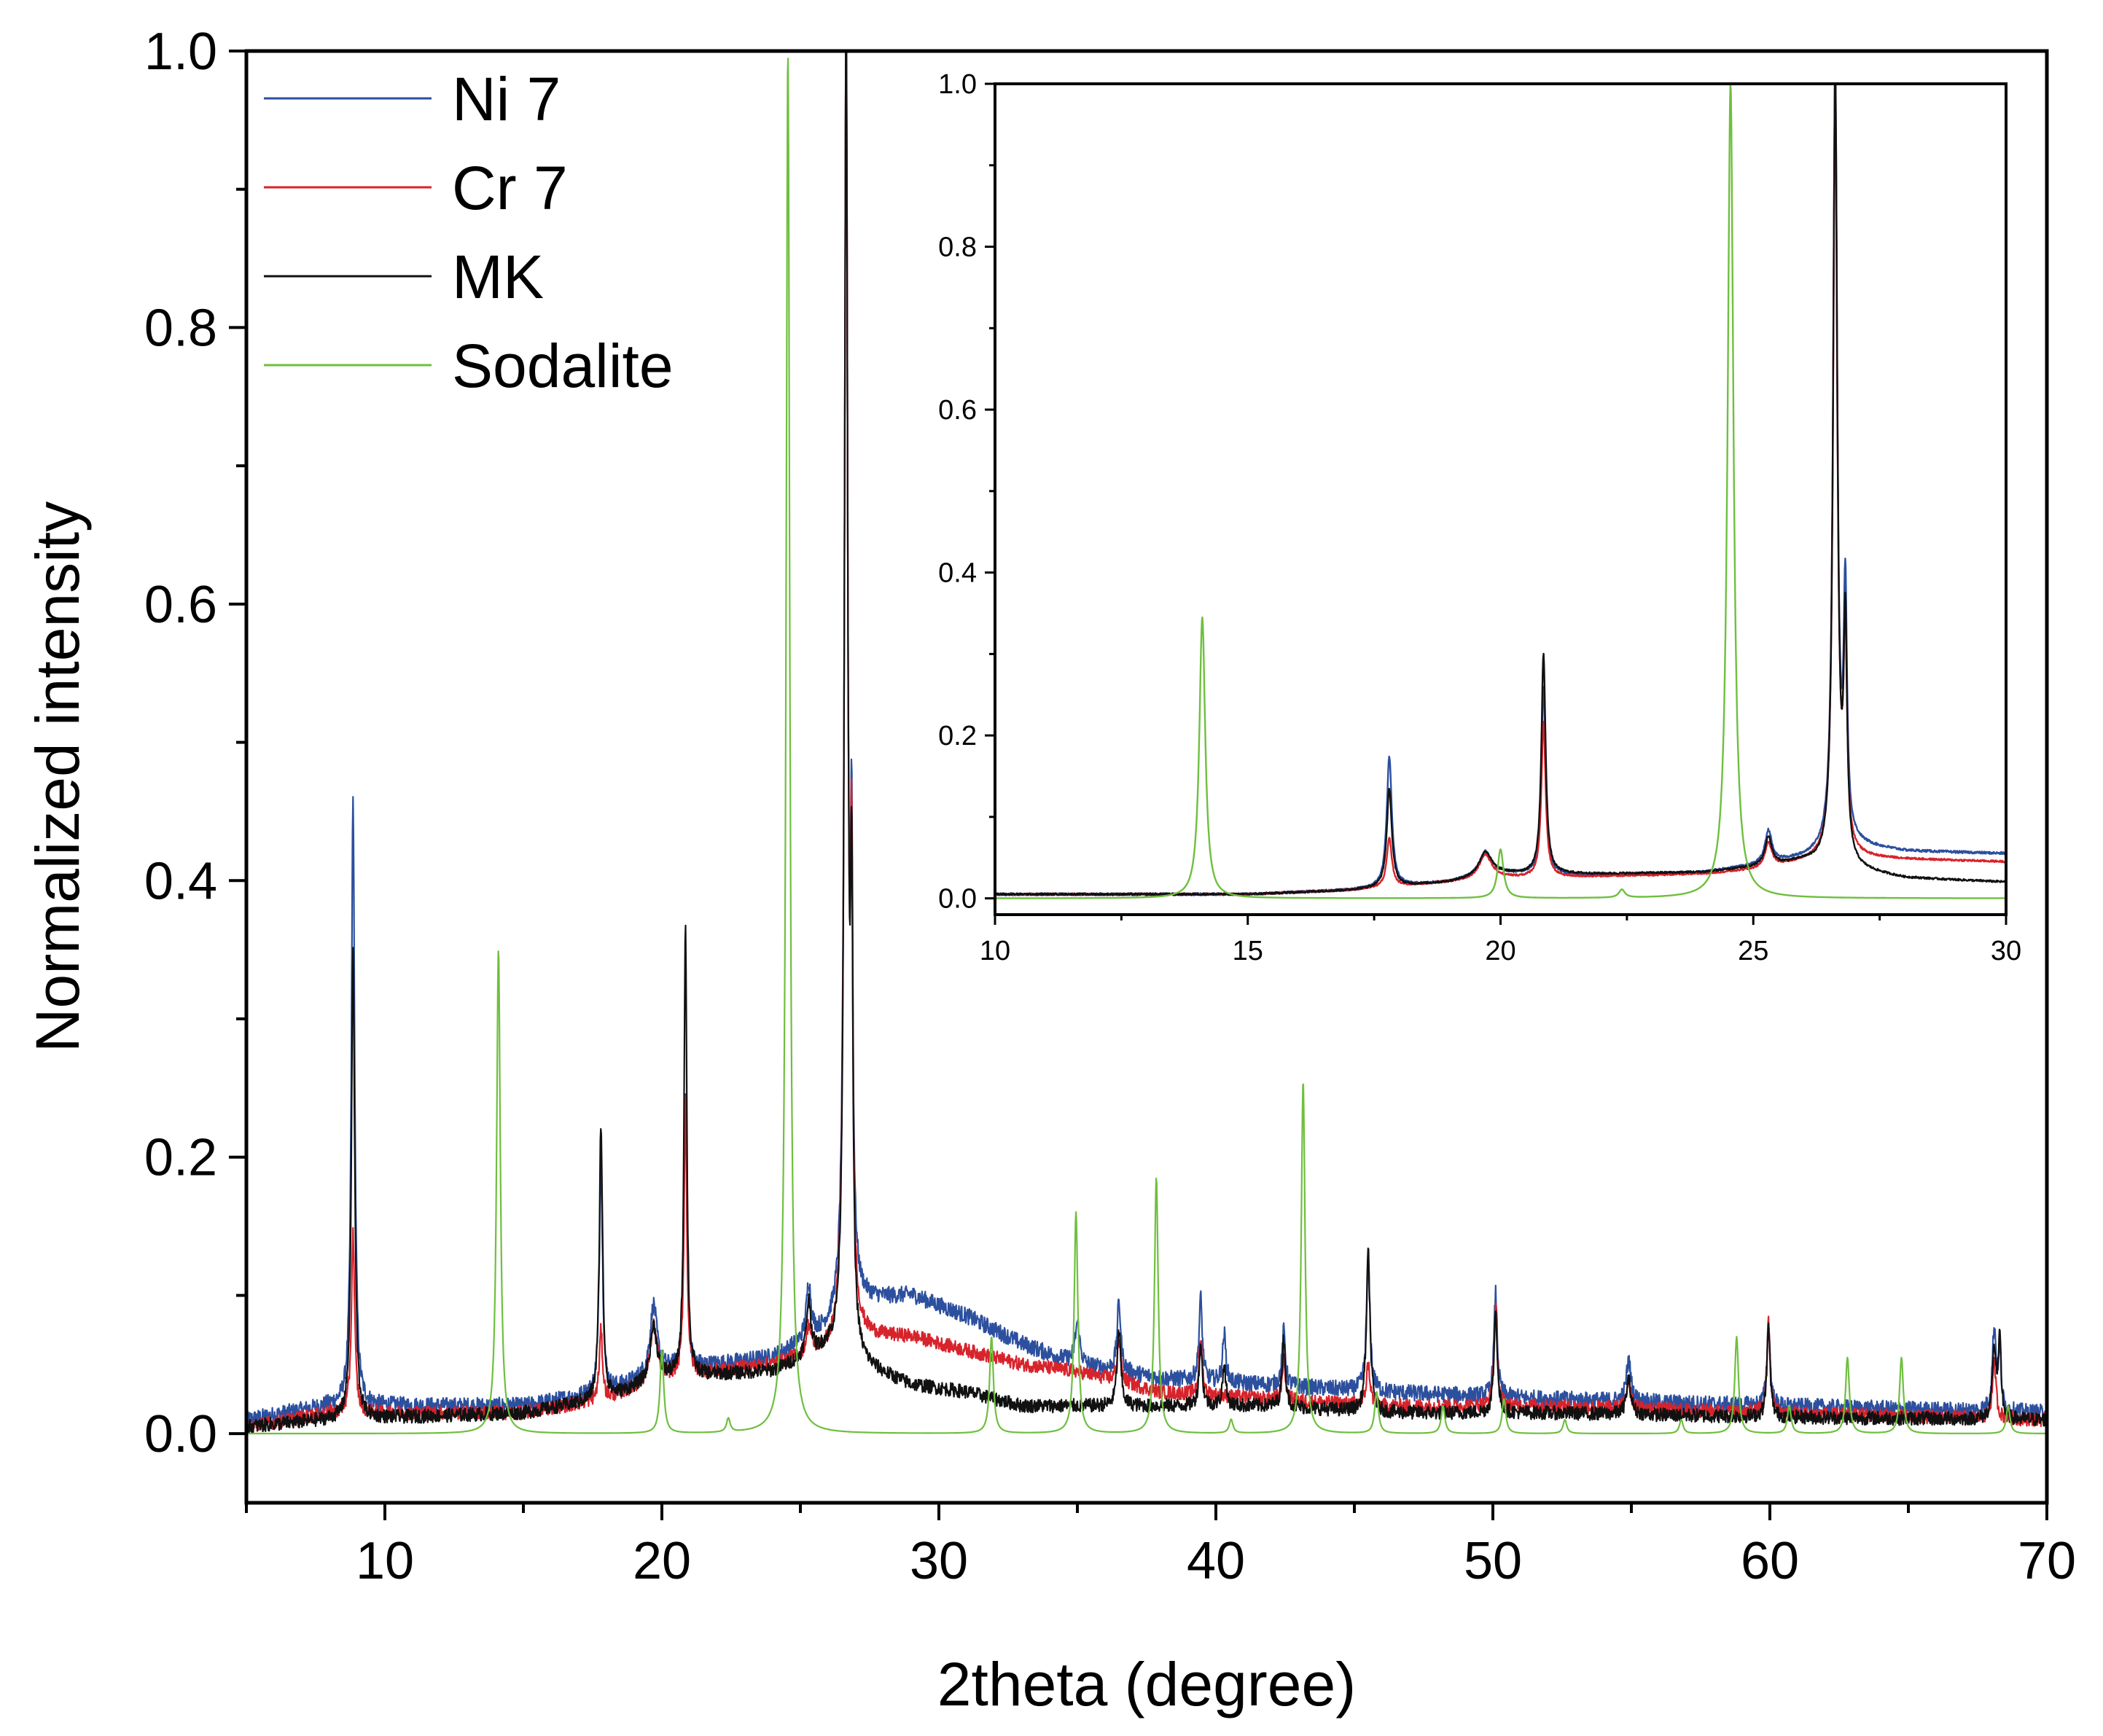  What do you see at coordinates (510, 188) in the screenshot?
I see `legend-label: Cr 7` at bounding box center [510, 188].